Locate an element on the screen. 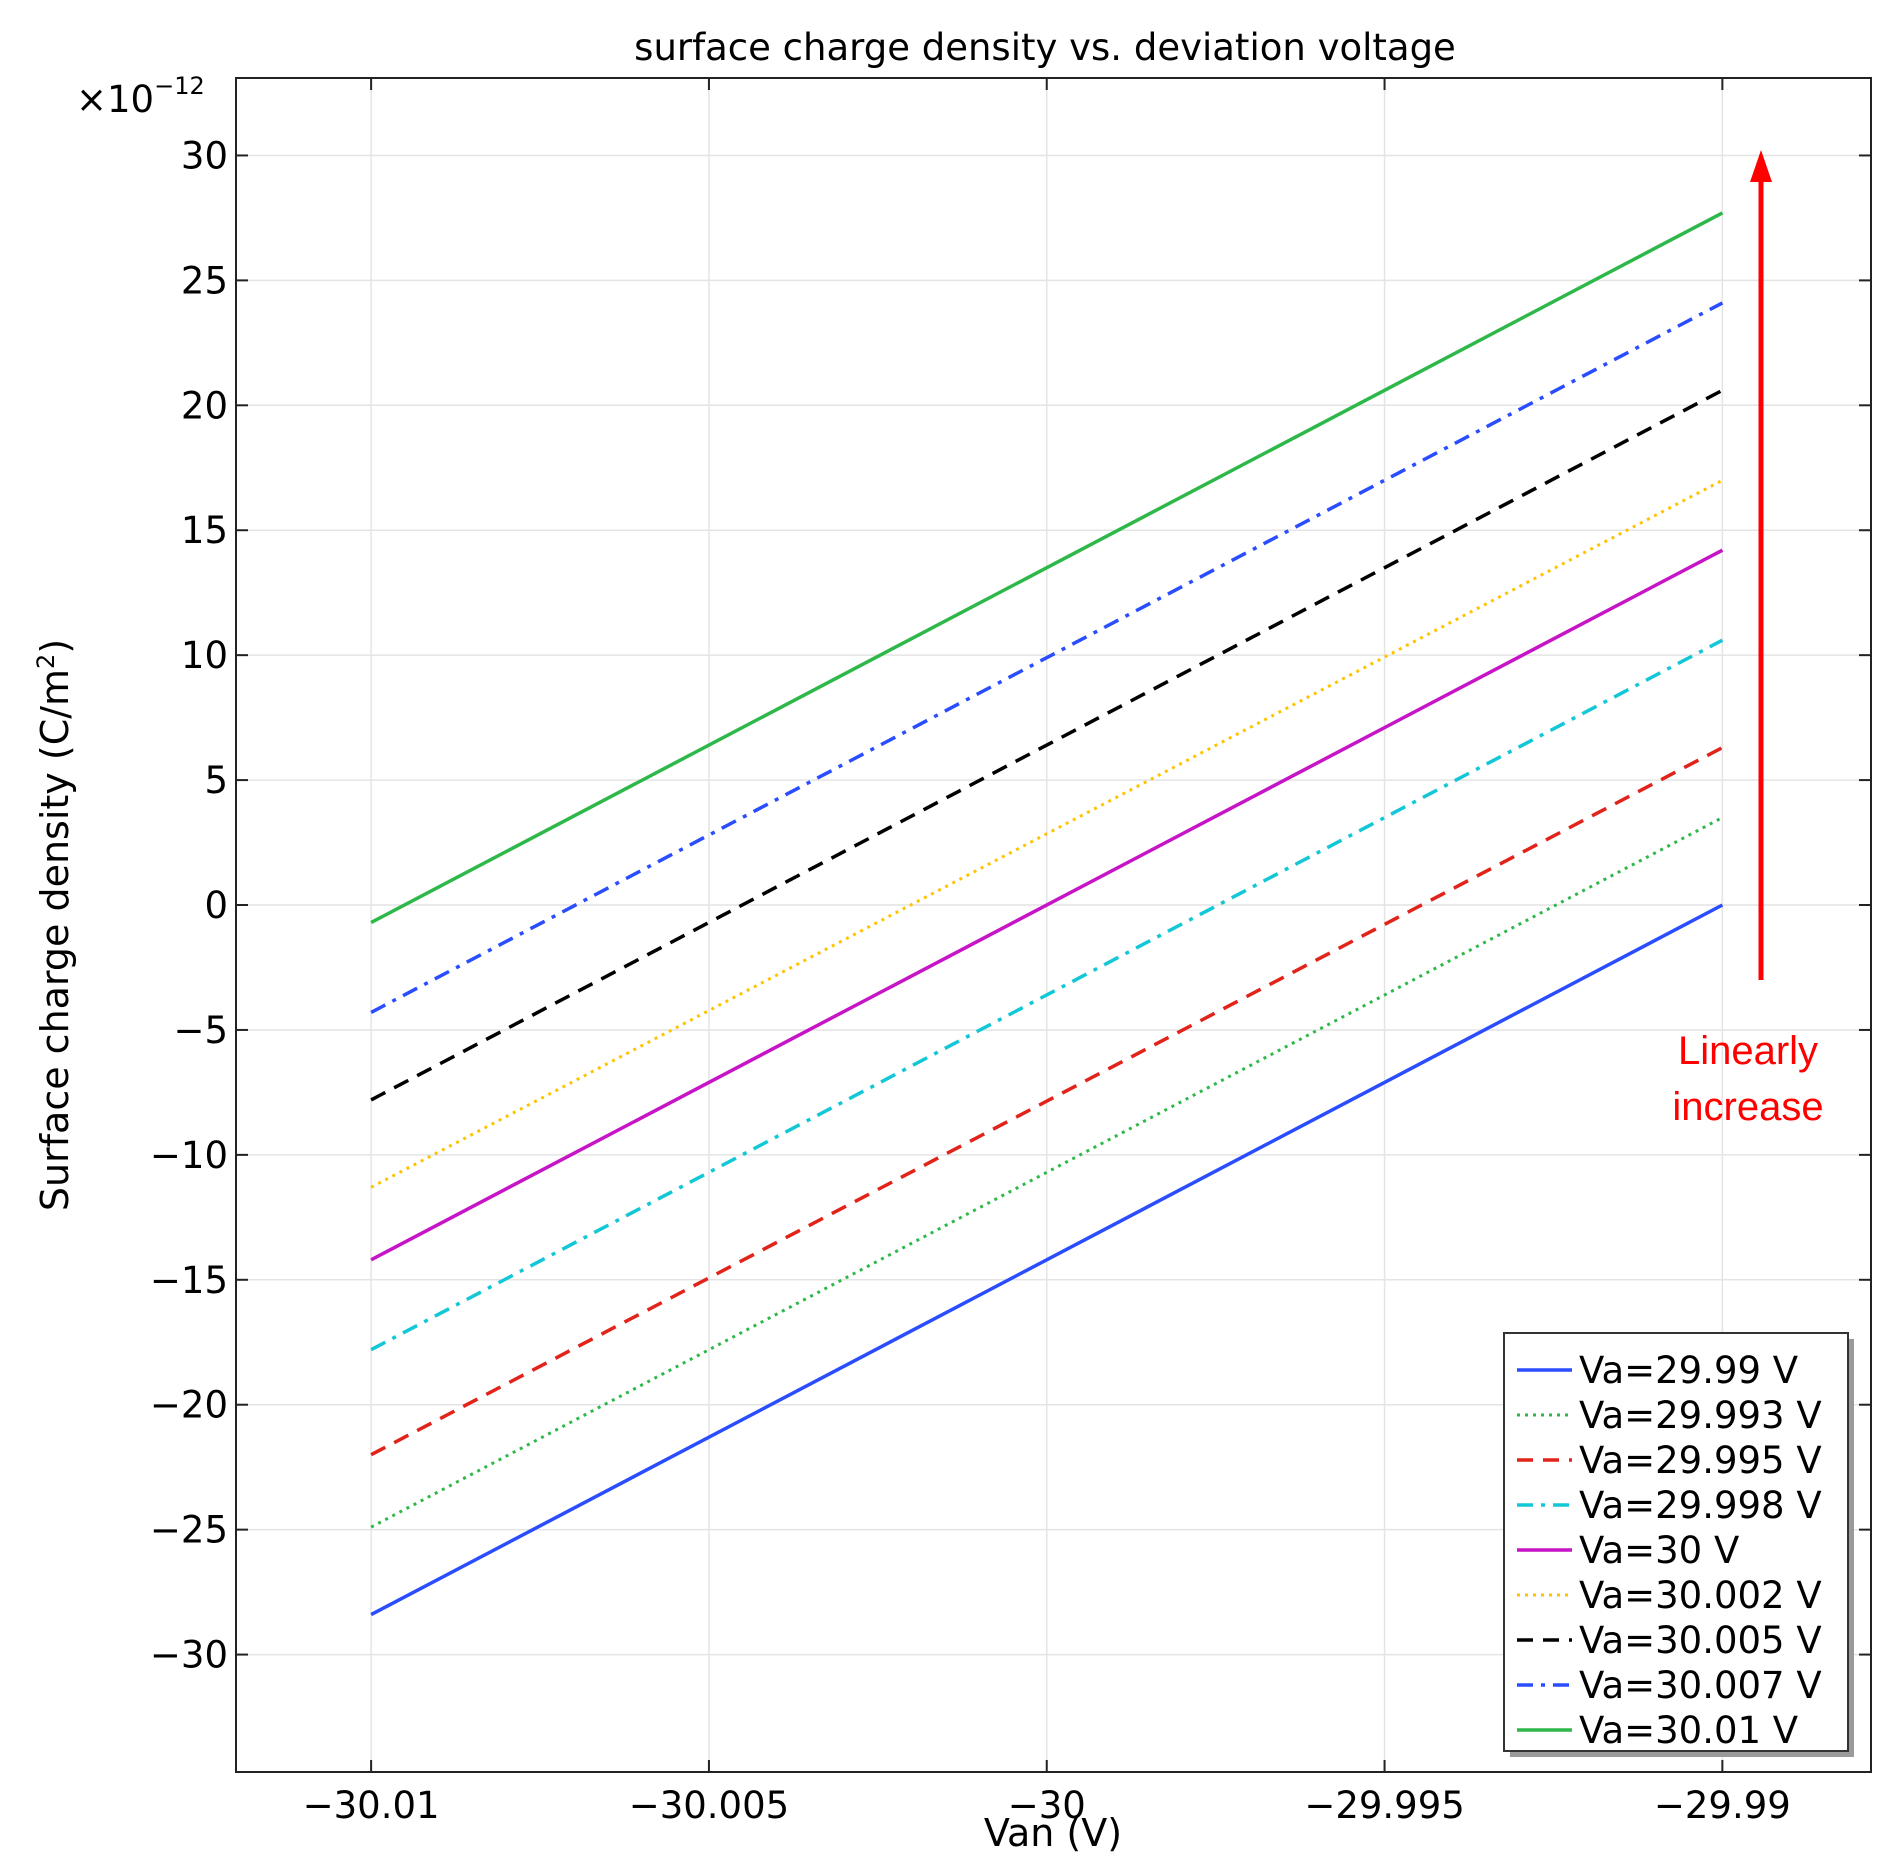  annotation-line-1: Linearly is located at coordinates (1748, 1051).